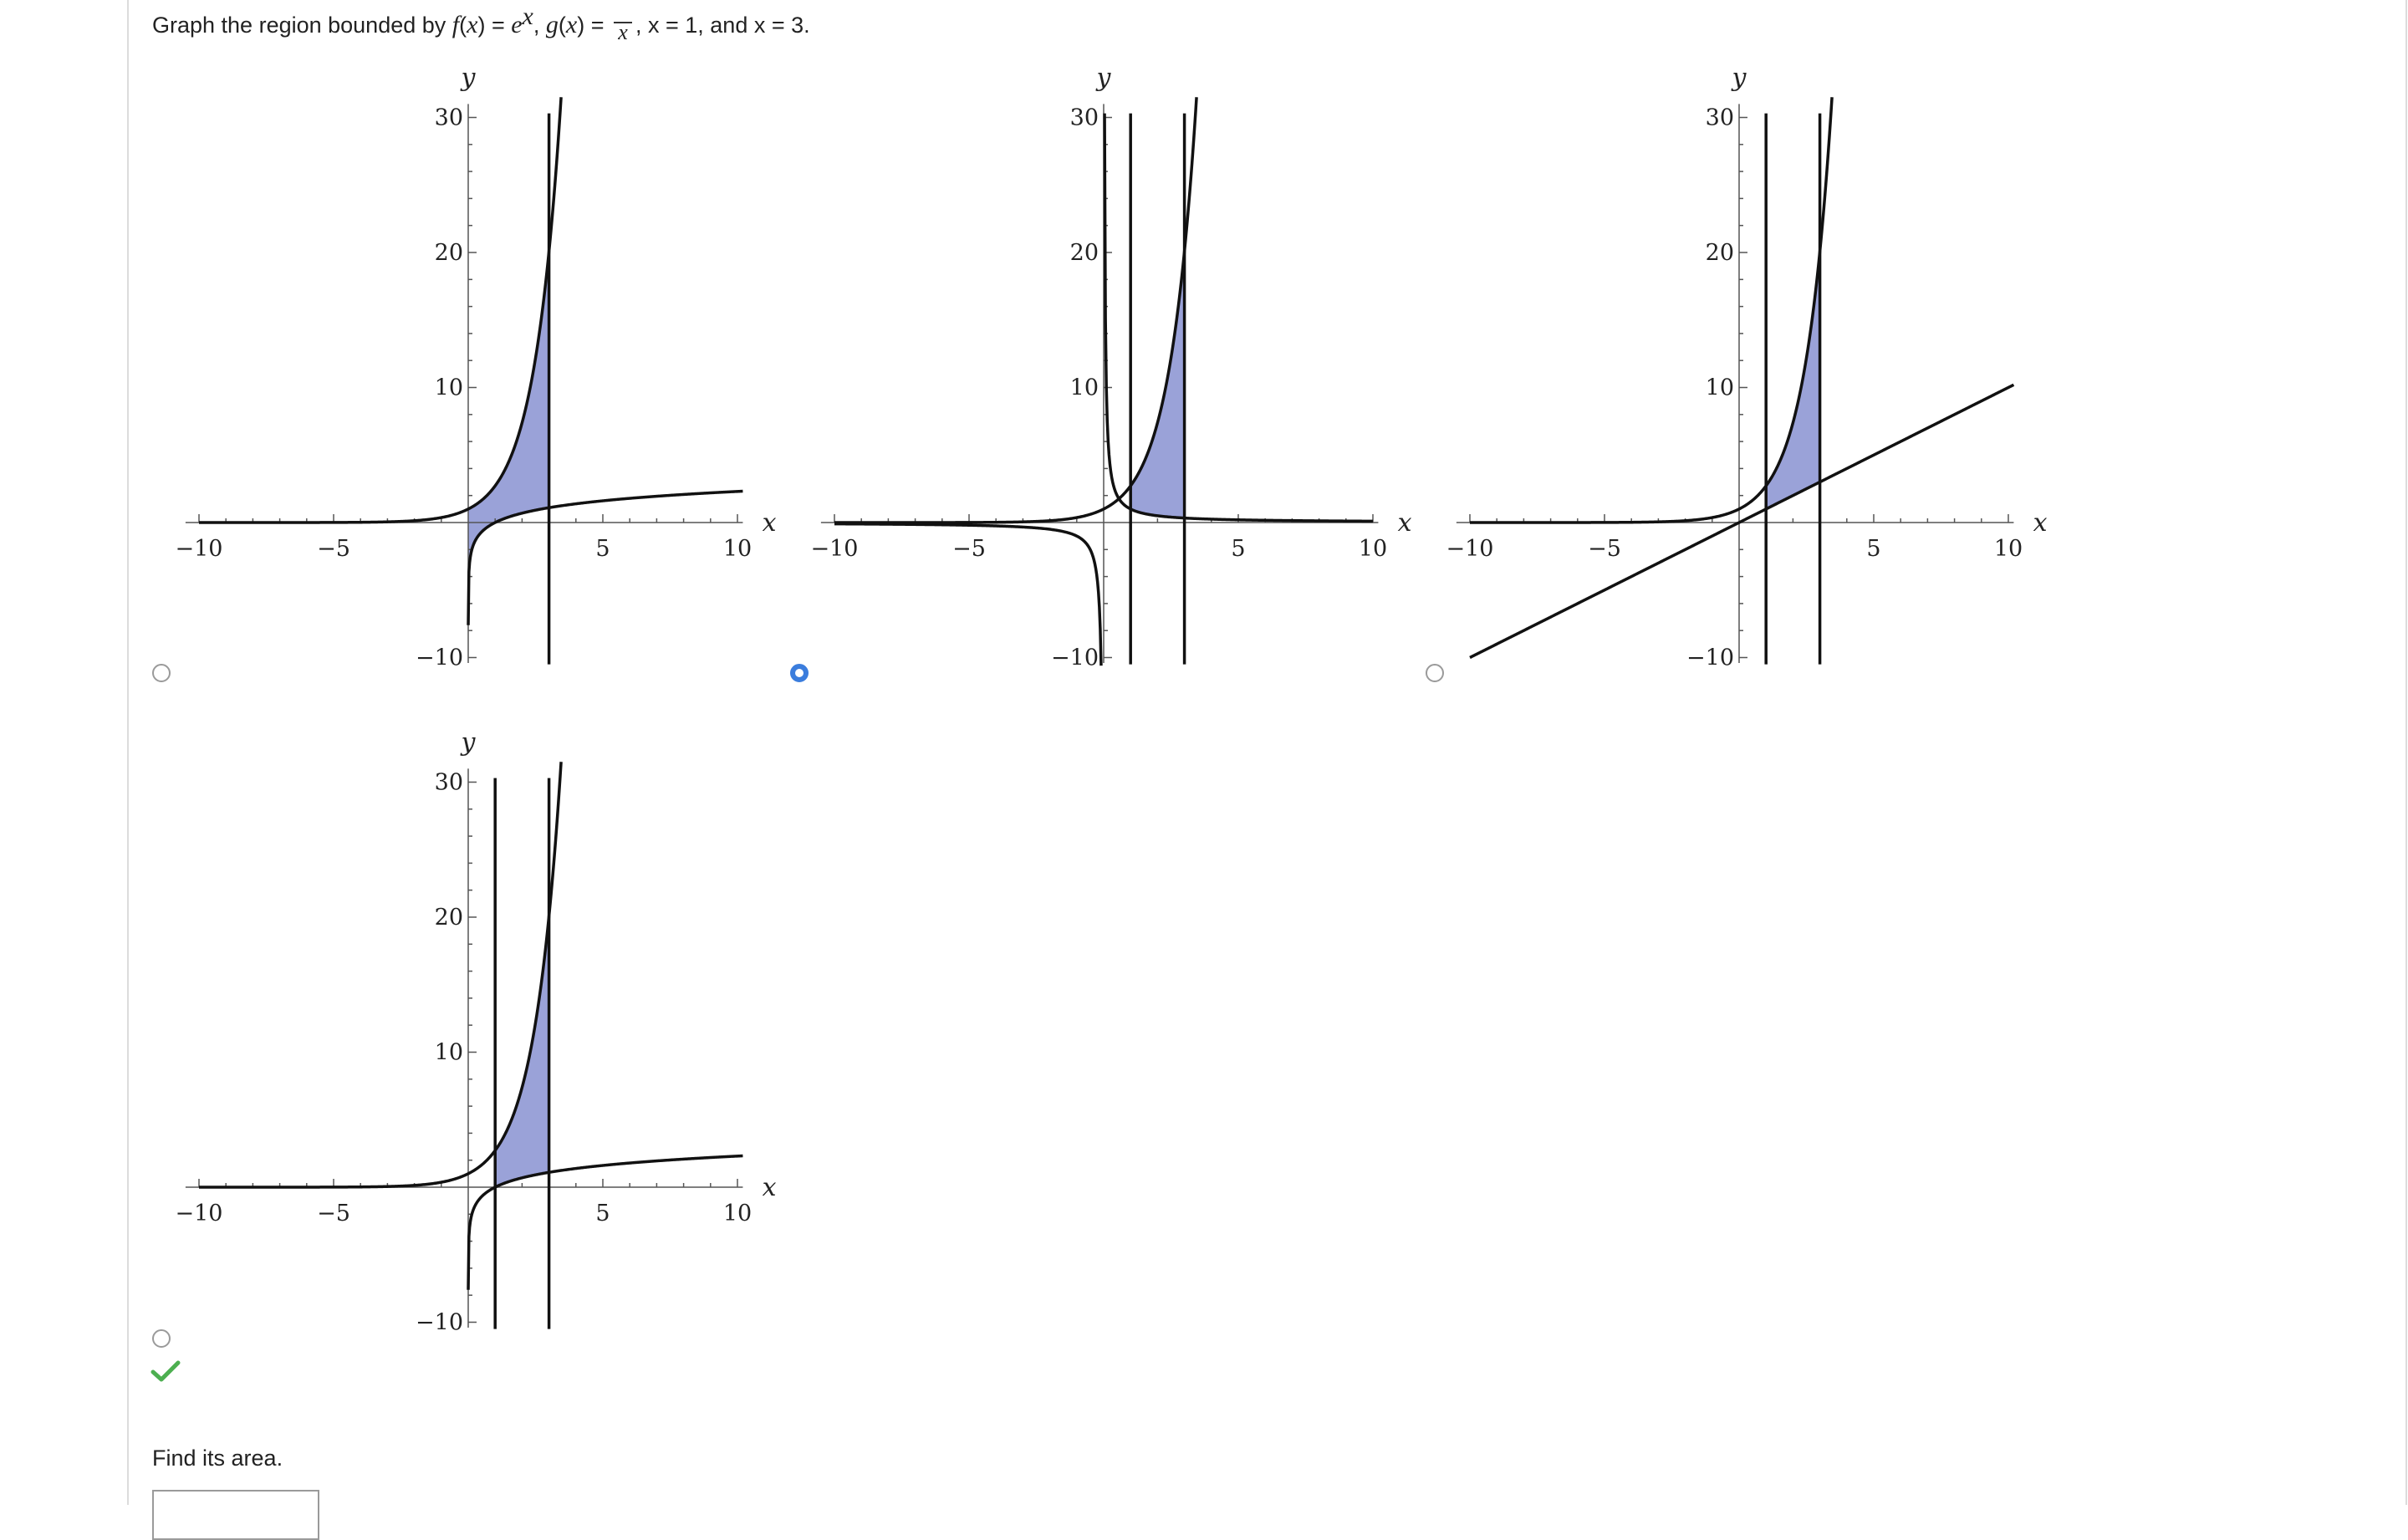 Image resolution: width=2408 pixels, height=1540 pixels. I want to click on checkmark-icon, so click(166, 1373).